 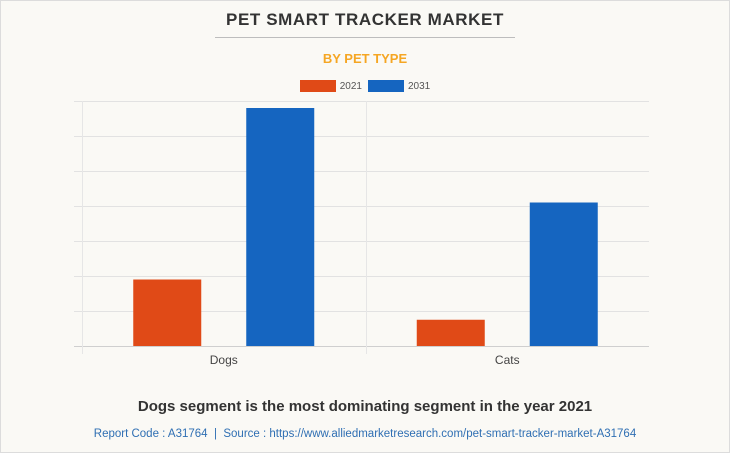 I want to click on bar-dogs-2021, so click(x=167, y=313).